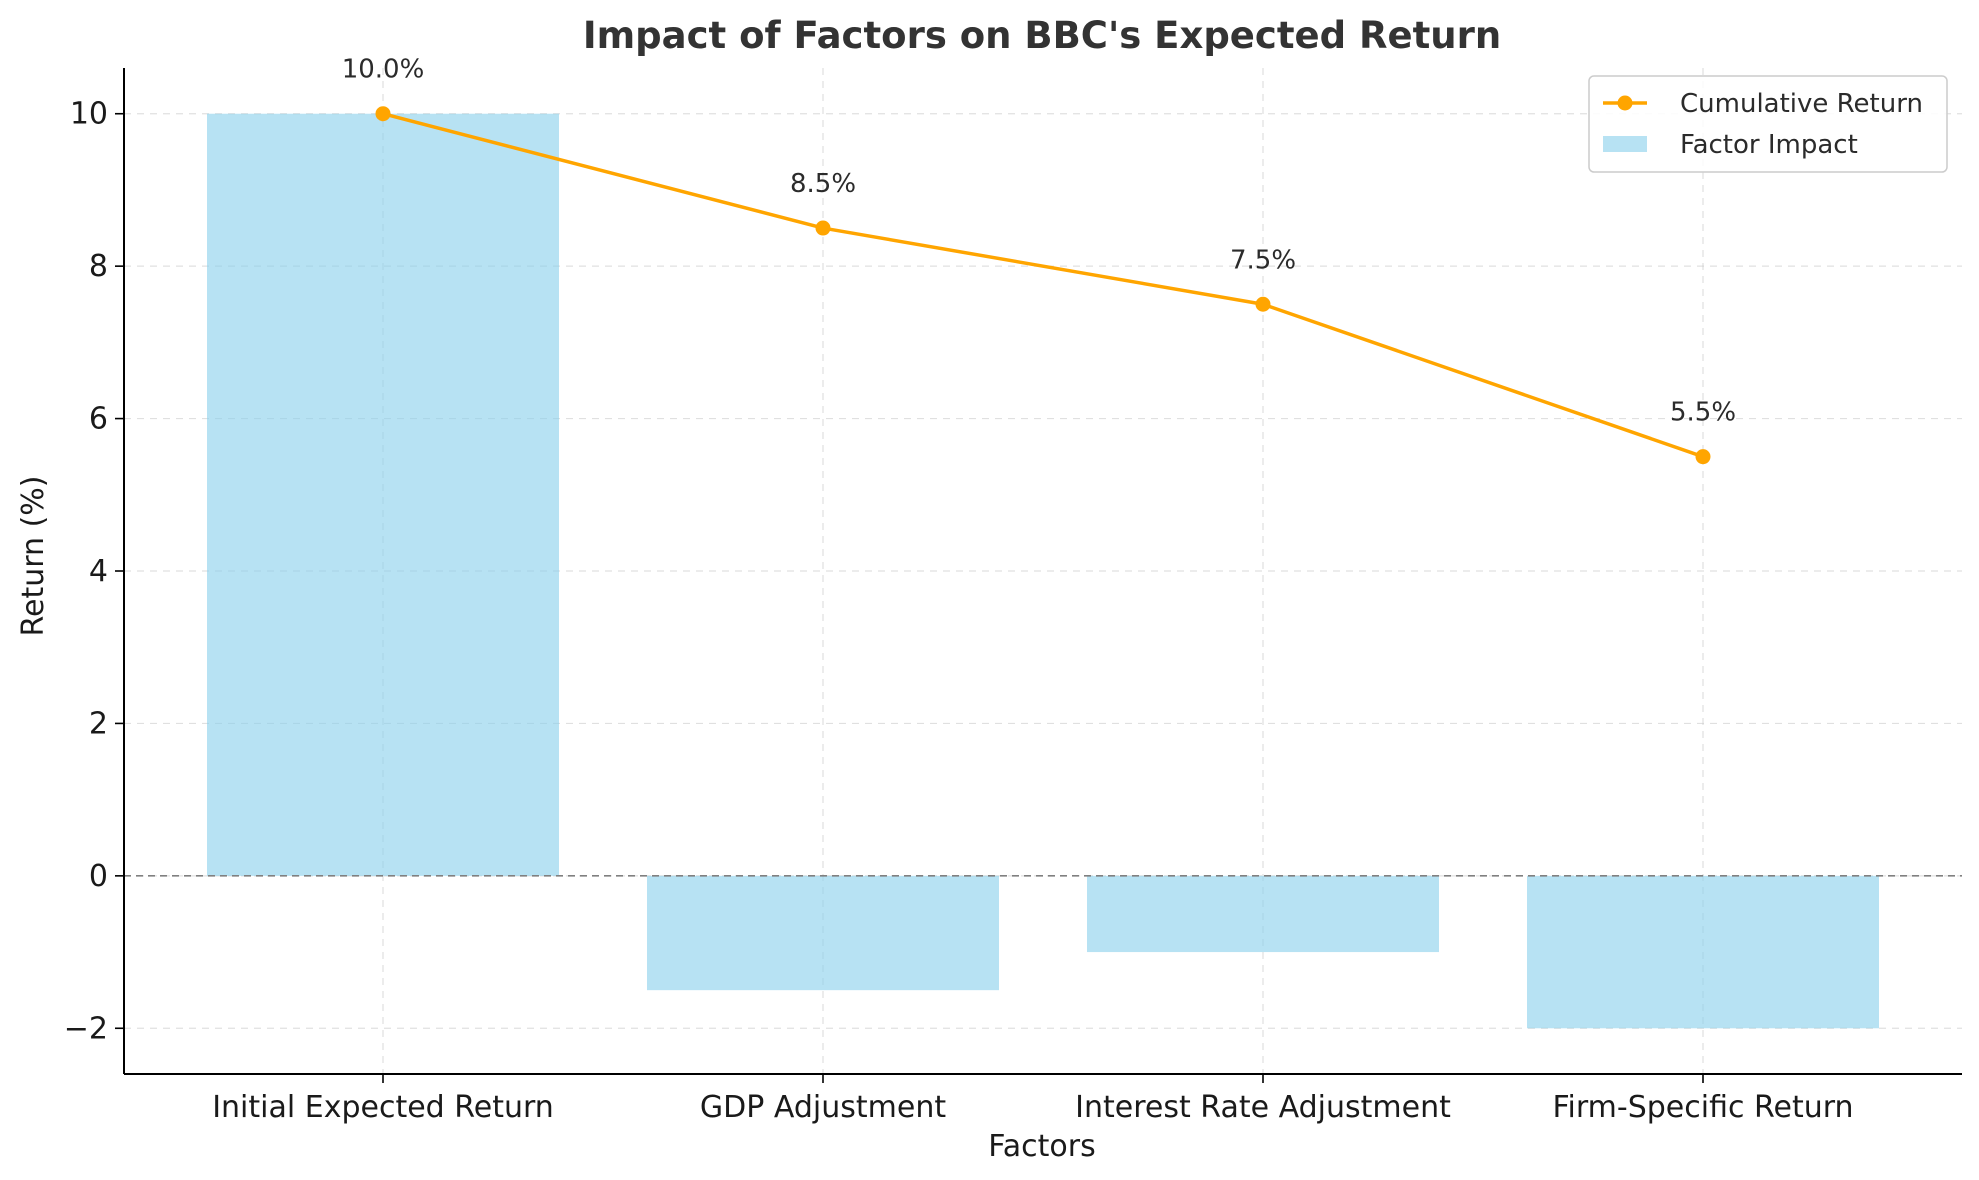 This screenshot has width=1979, height=1180. I want to click on x-axis-title: Factors, so click(1041, 1146).